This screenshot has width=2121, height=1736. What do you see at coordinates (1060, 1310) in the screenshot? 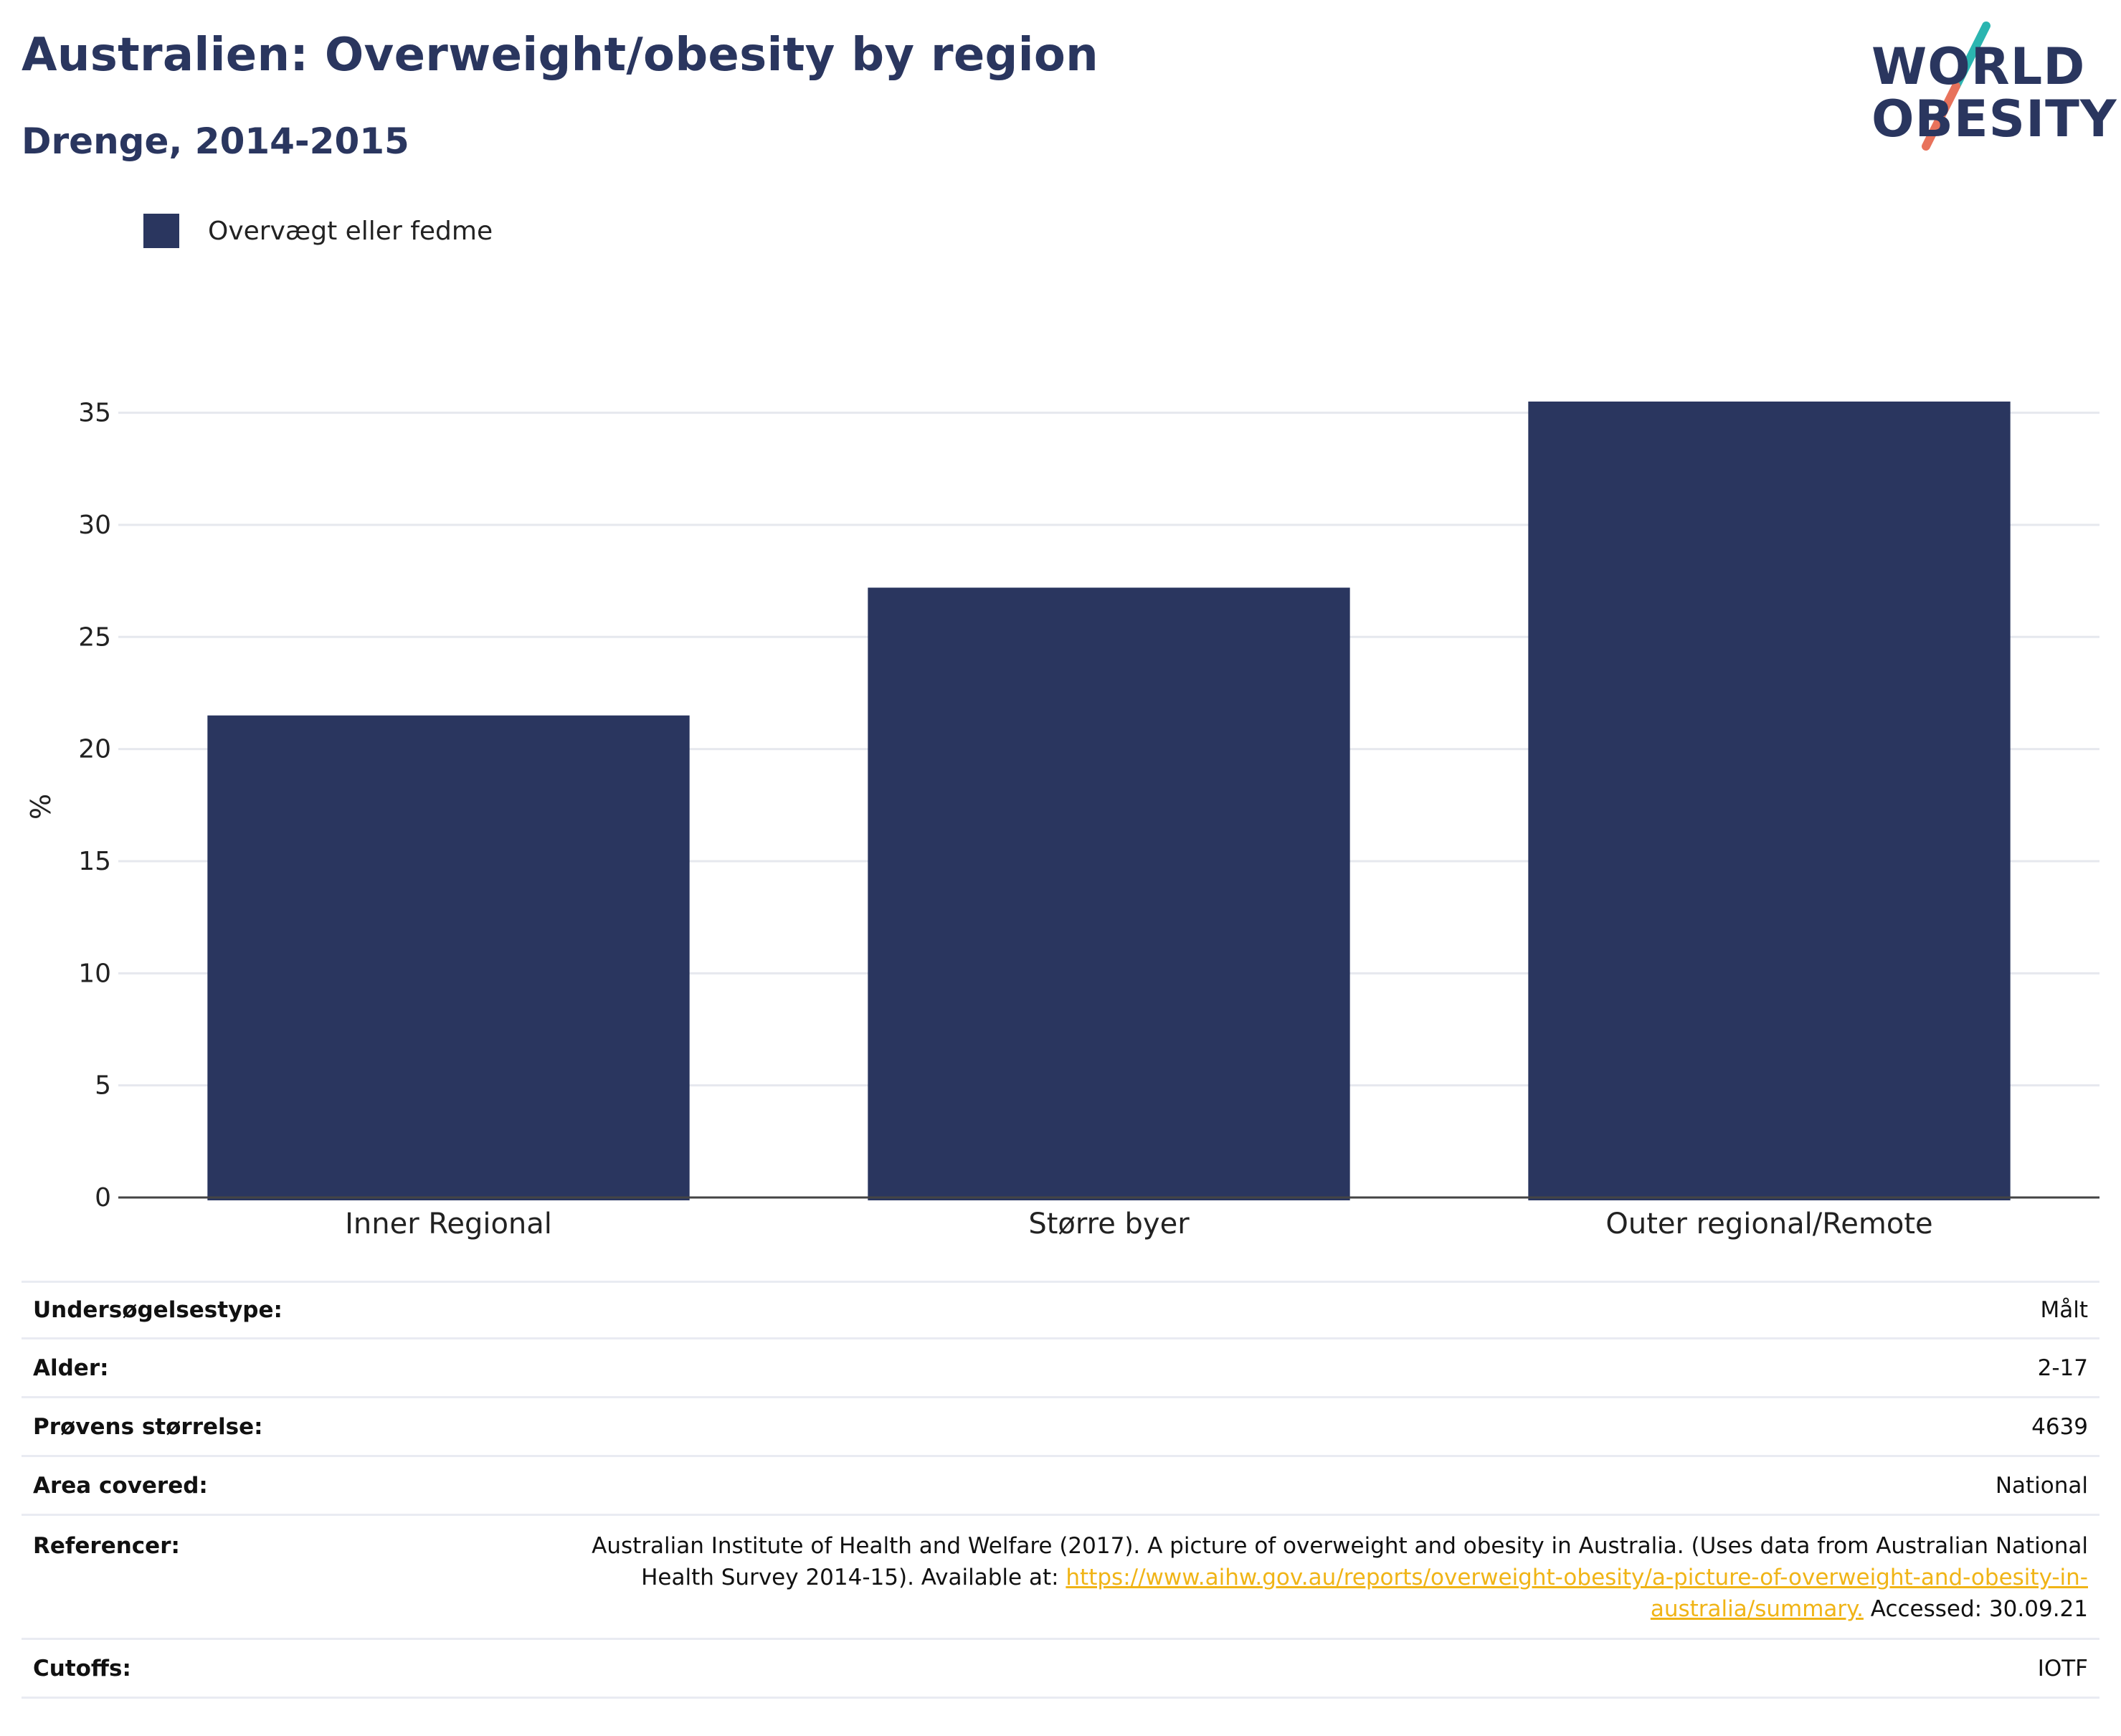
I see `details-row: Undersøgelsestype: Målt` at bounding box center [1060, 1310].